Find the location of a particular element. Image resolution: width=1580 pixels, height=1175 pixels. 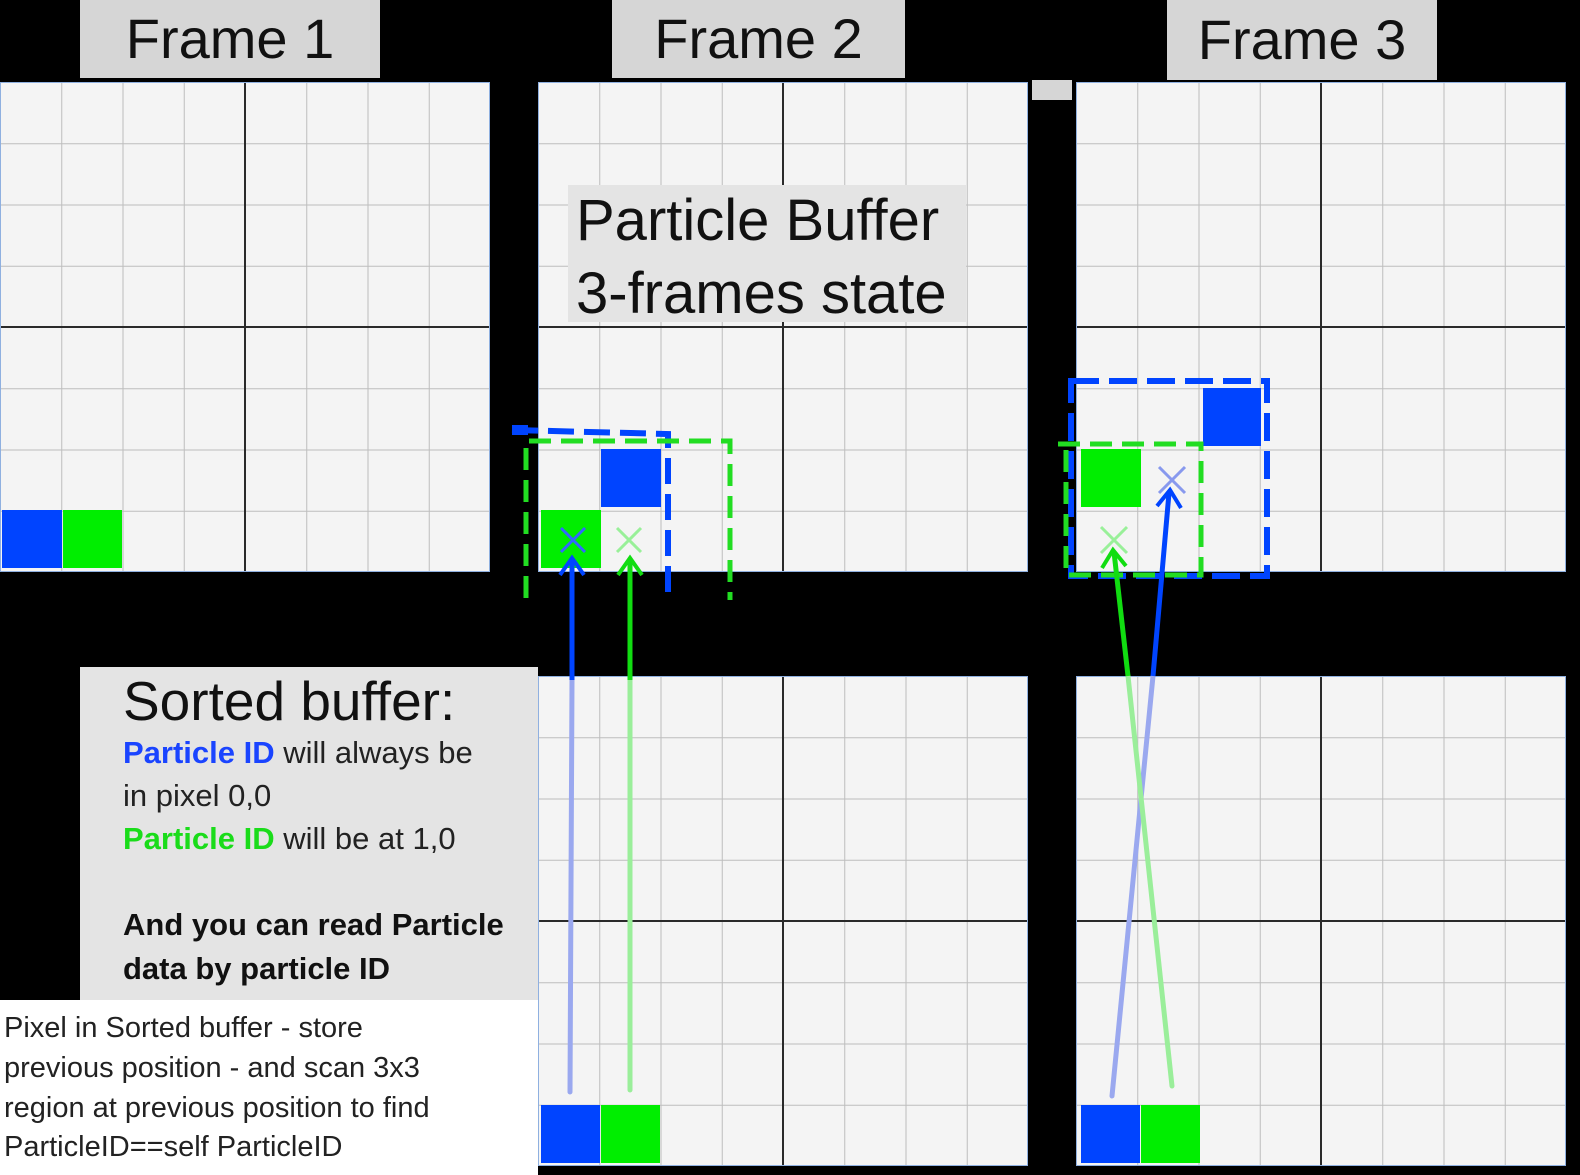

frame1-label: Frame 1 is located at coordinates (230, 39).